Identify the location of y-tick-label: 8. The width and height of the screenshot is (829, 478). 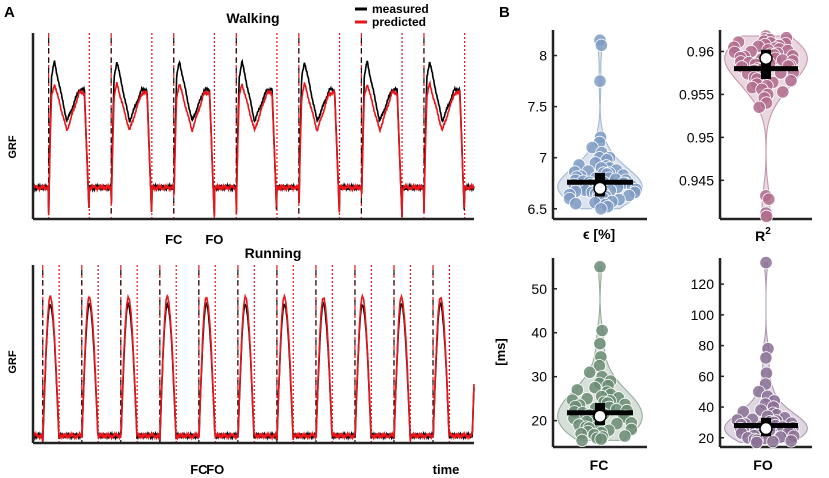
(543, 56).